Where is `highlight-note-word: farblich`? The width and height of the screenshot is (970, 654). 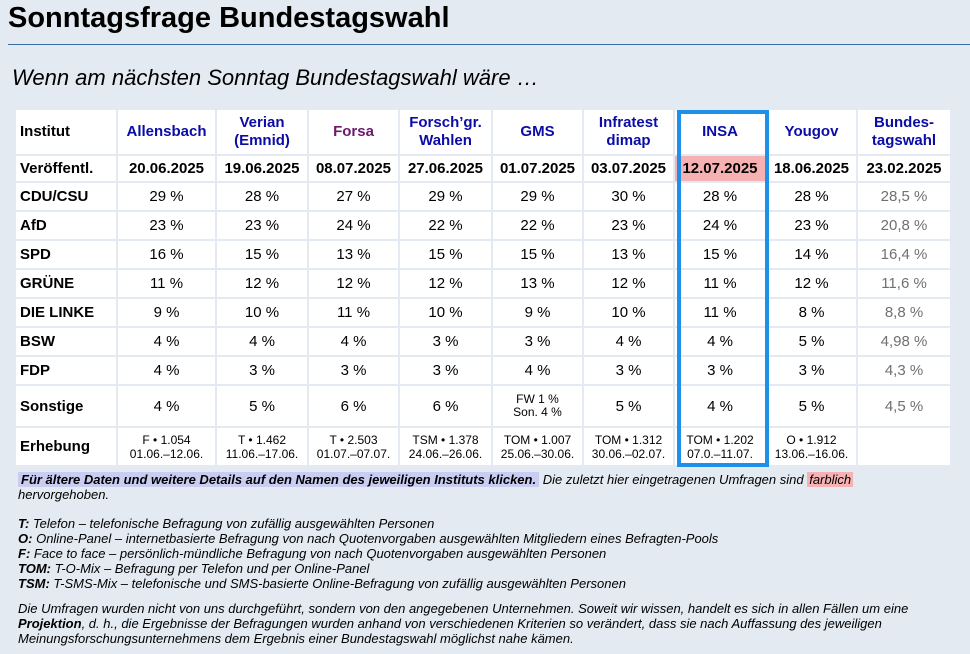 highlight-note-word: farblich is located at coordinates (830, 479).